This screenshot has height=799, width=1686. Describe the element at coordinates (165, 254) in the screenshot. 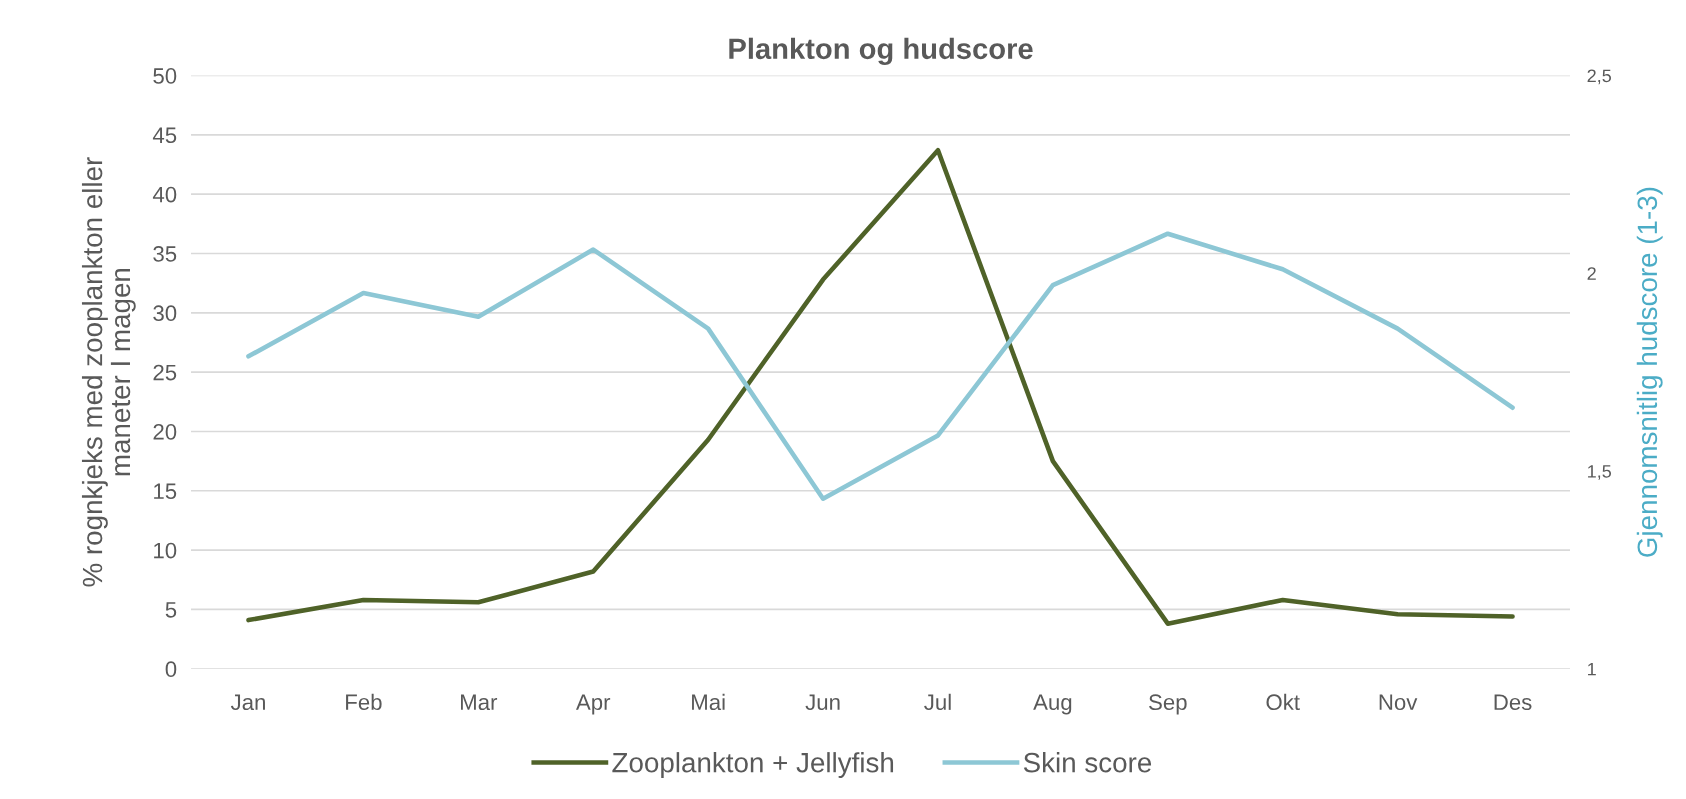

I see `y-tick-label: 35` at that location.